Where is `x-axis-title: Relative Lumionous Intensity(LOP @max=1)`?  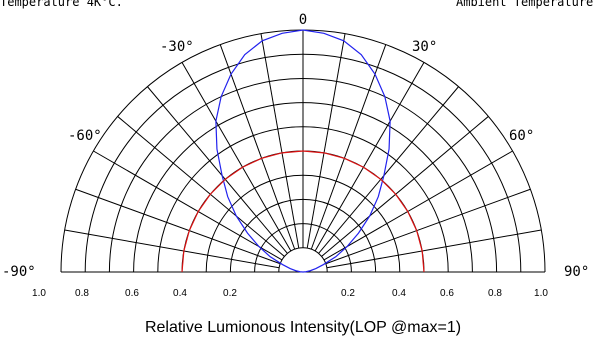
x-axis-title: Relative Lumionous Intensity(LOP @max=1) is located at coordinates (303, 327).